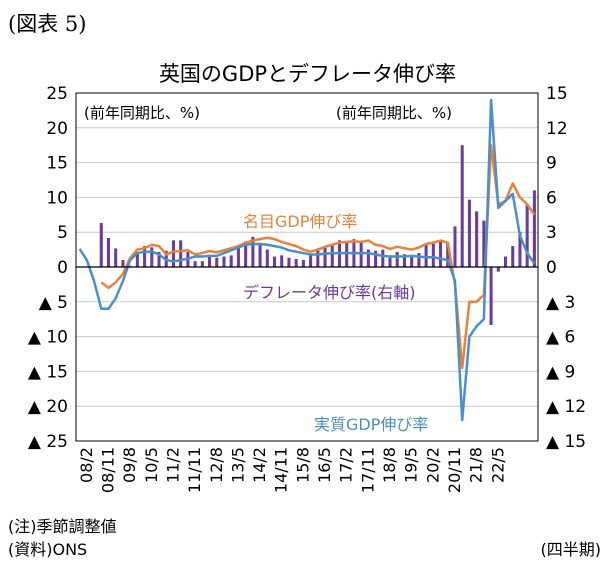  I want to click on x-tick-label: 16/5, so click(324, 465).